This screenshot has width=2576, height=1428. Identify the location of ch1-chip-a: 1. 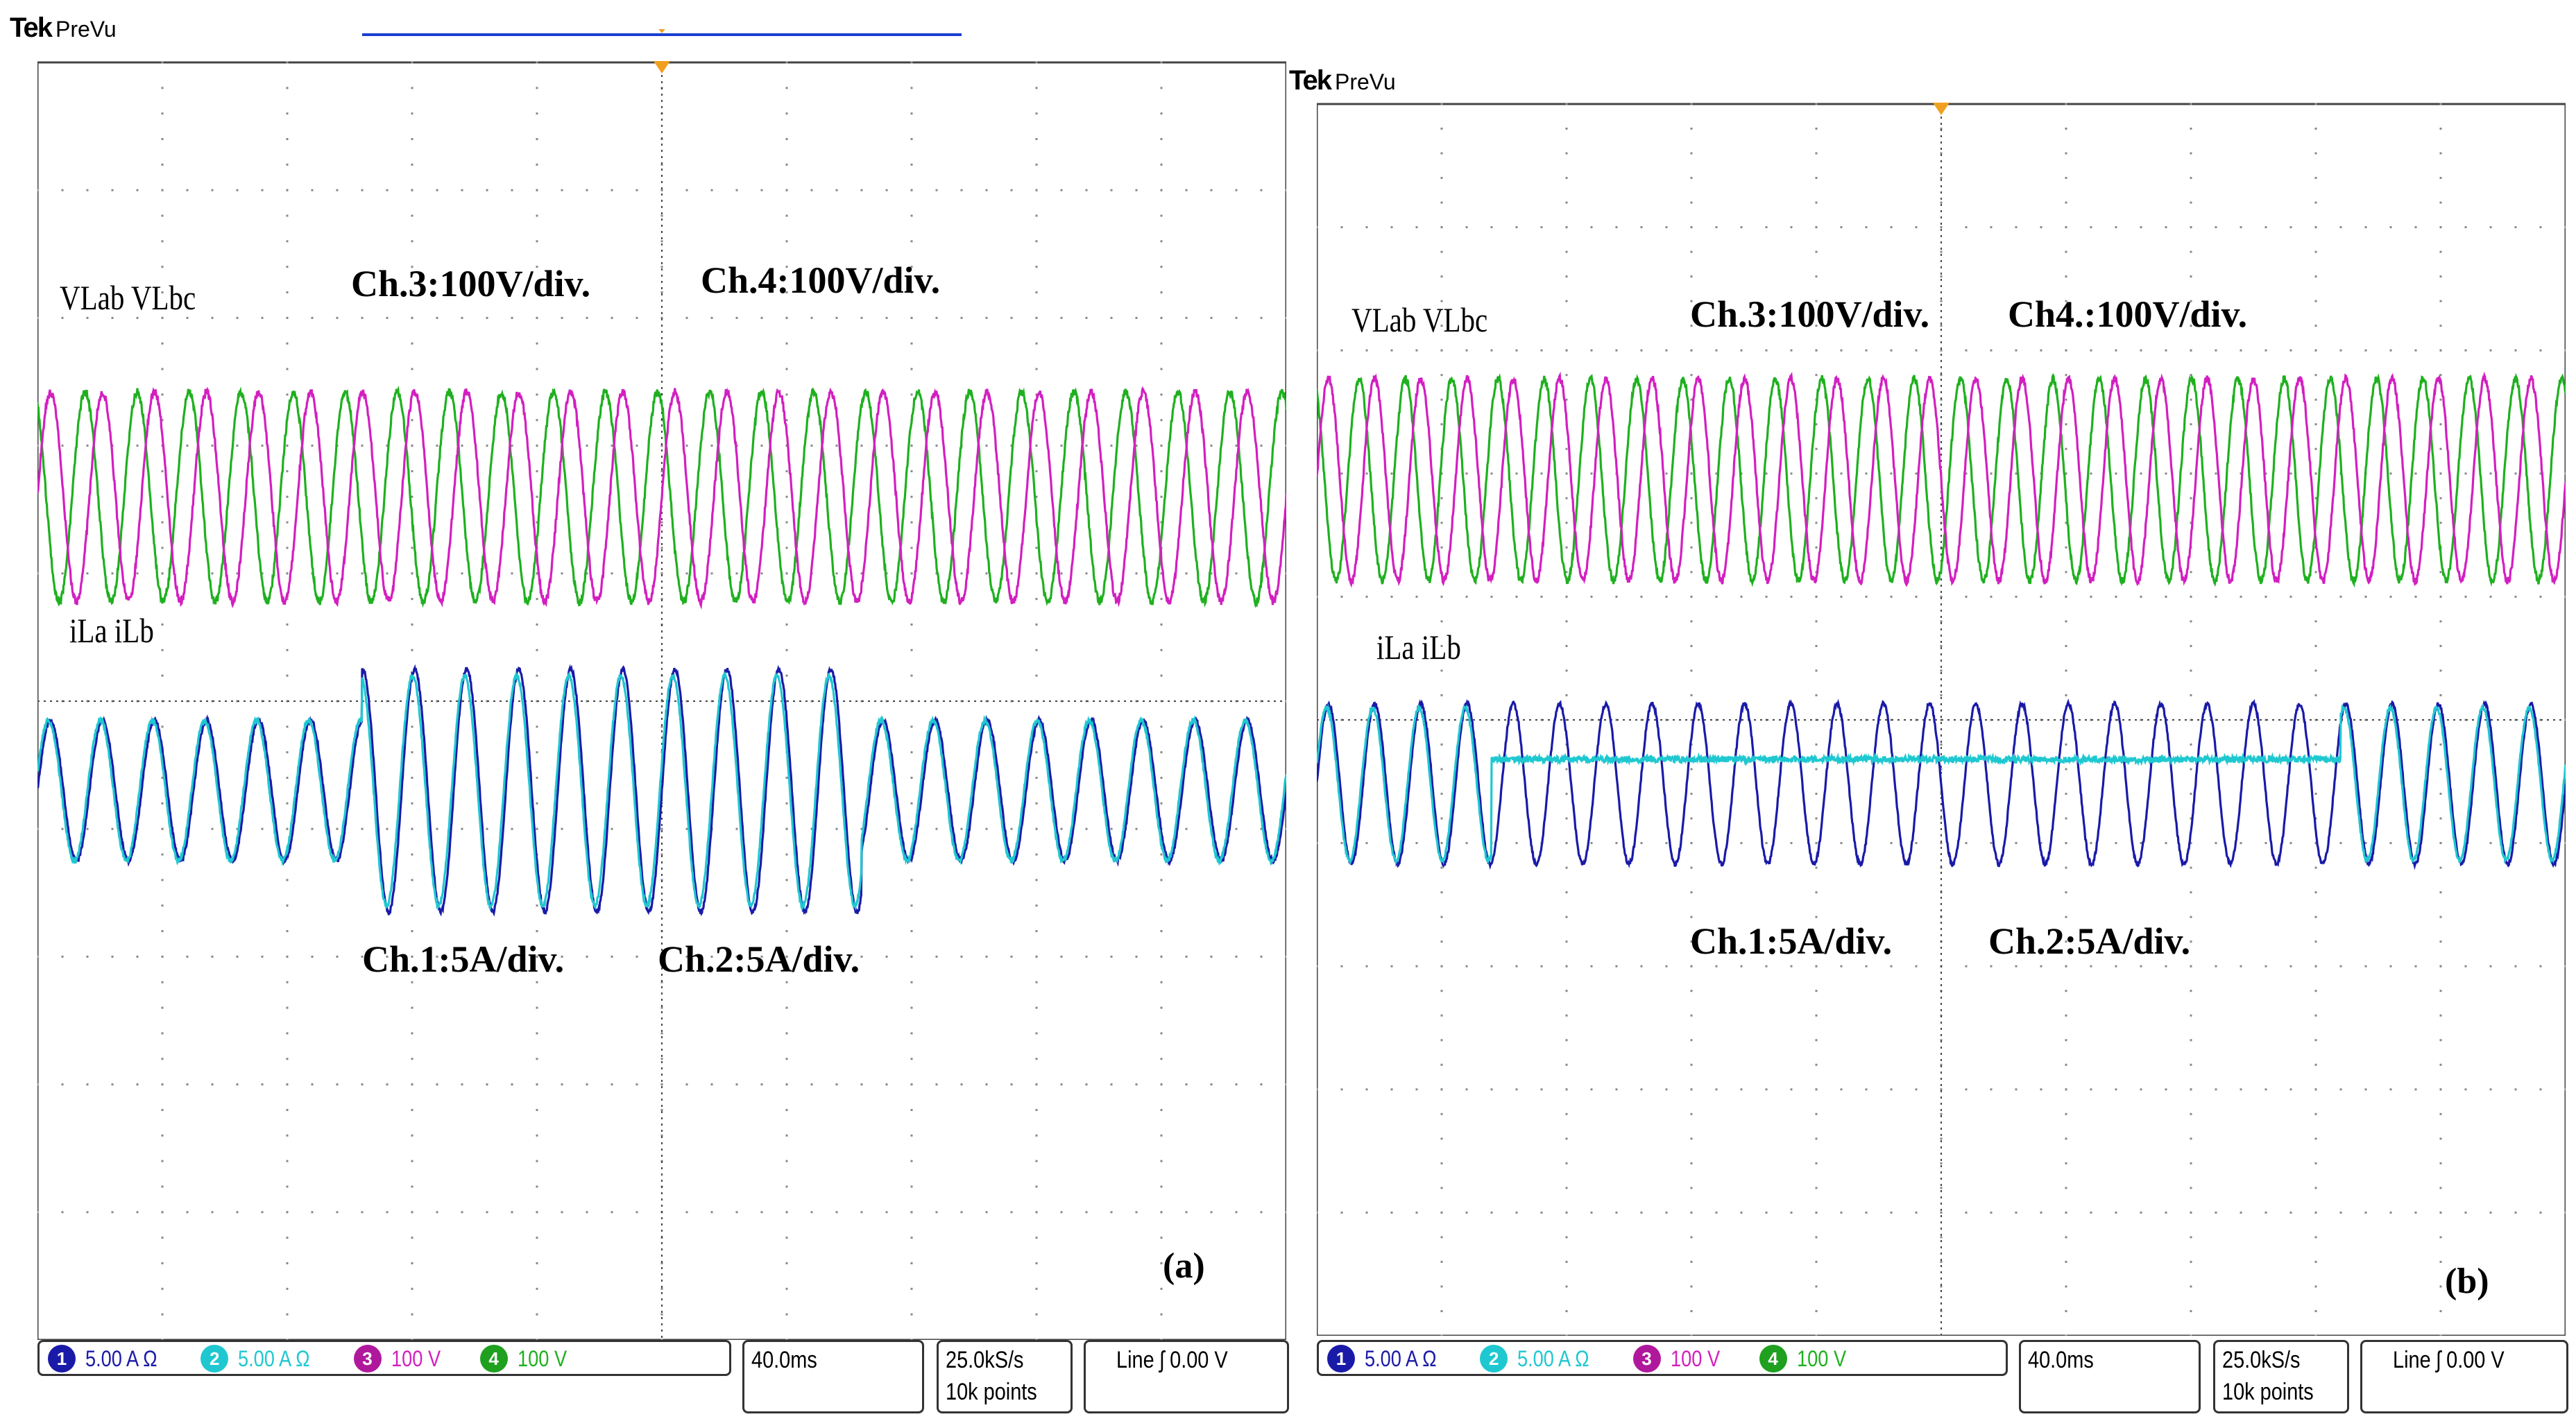
(62, 1359).